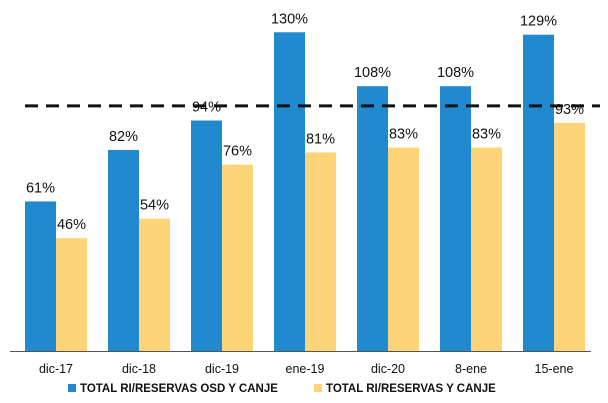  Describe the element at coordinates (538, 192) in the screenshot. I see `bar-series-1-15-ene` at that location.